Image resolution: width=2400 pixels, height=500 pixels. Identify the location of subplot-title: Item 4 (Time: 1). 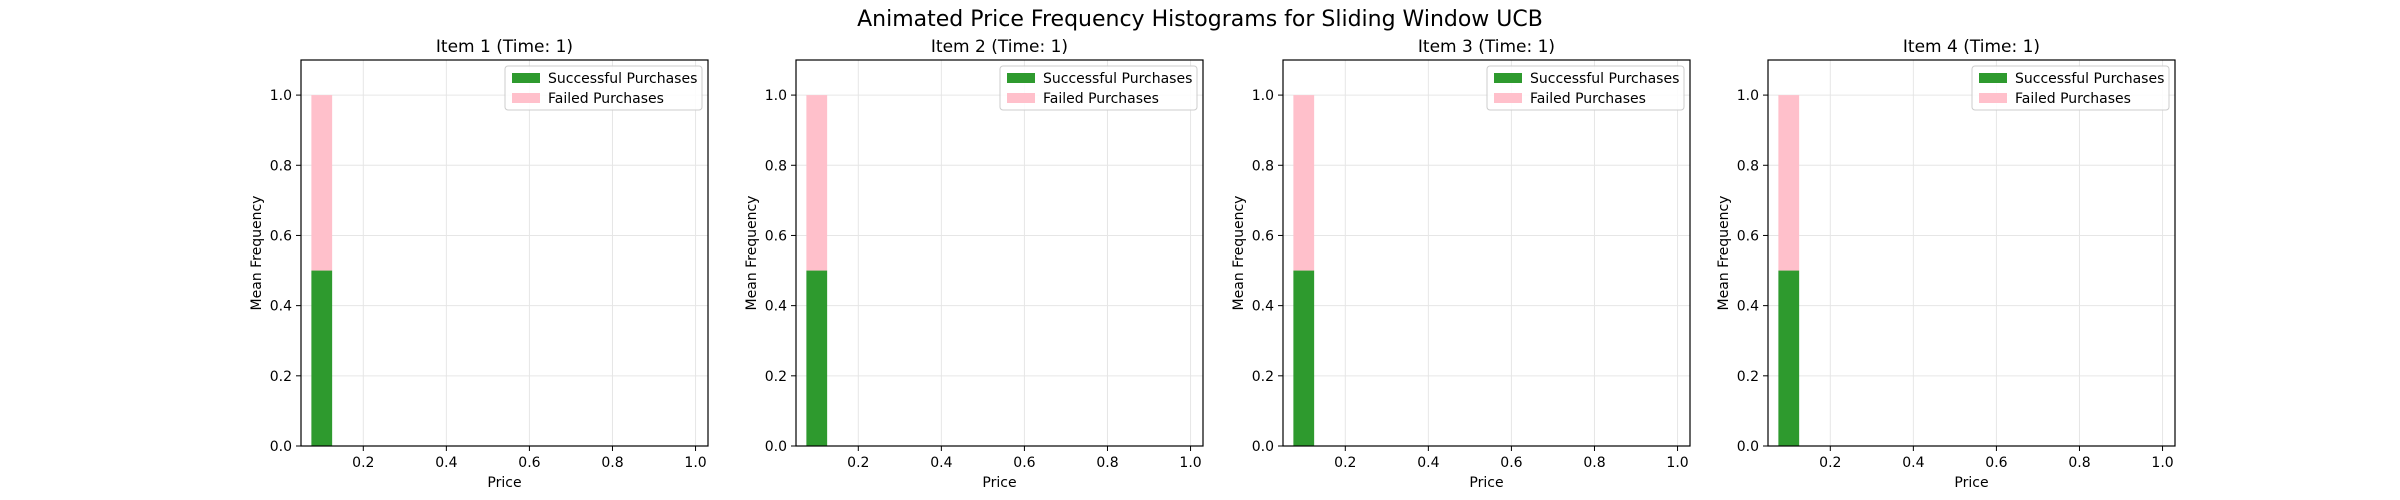
(1971, 47).